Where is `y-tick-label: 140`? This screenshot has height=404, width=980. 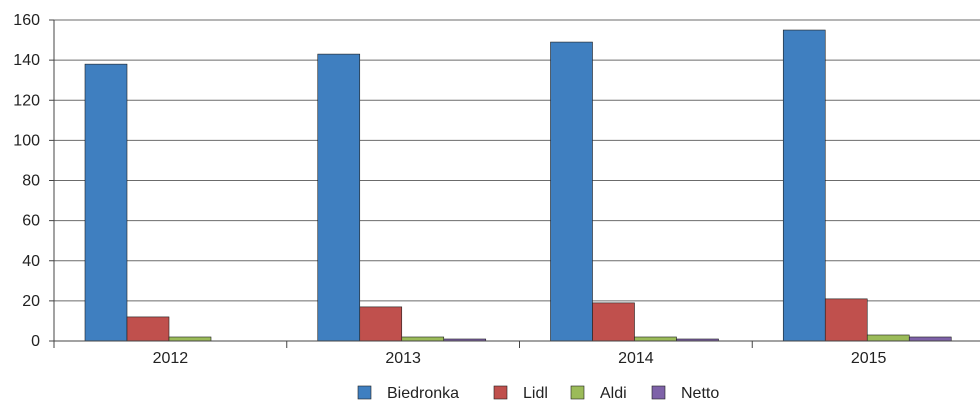
y-tick-label: 140 is located at coordinates (26, 60).